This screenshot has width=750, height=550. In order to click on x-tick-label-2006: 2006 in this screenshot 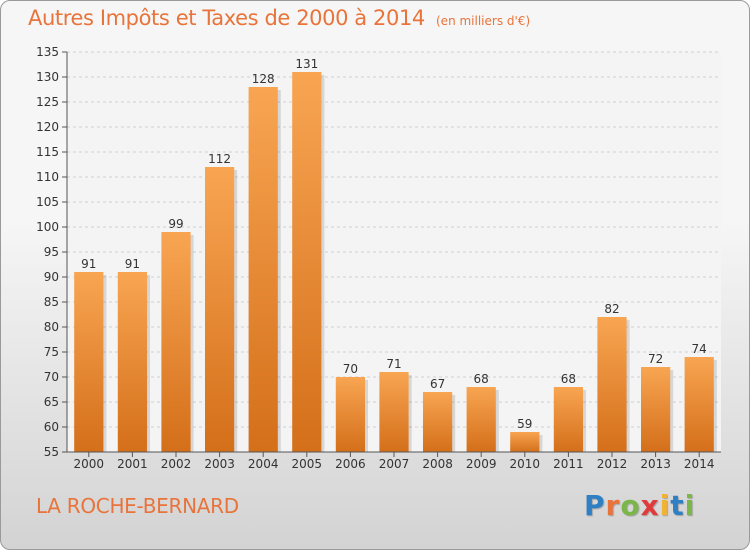, I will do `click(350, 464)`.